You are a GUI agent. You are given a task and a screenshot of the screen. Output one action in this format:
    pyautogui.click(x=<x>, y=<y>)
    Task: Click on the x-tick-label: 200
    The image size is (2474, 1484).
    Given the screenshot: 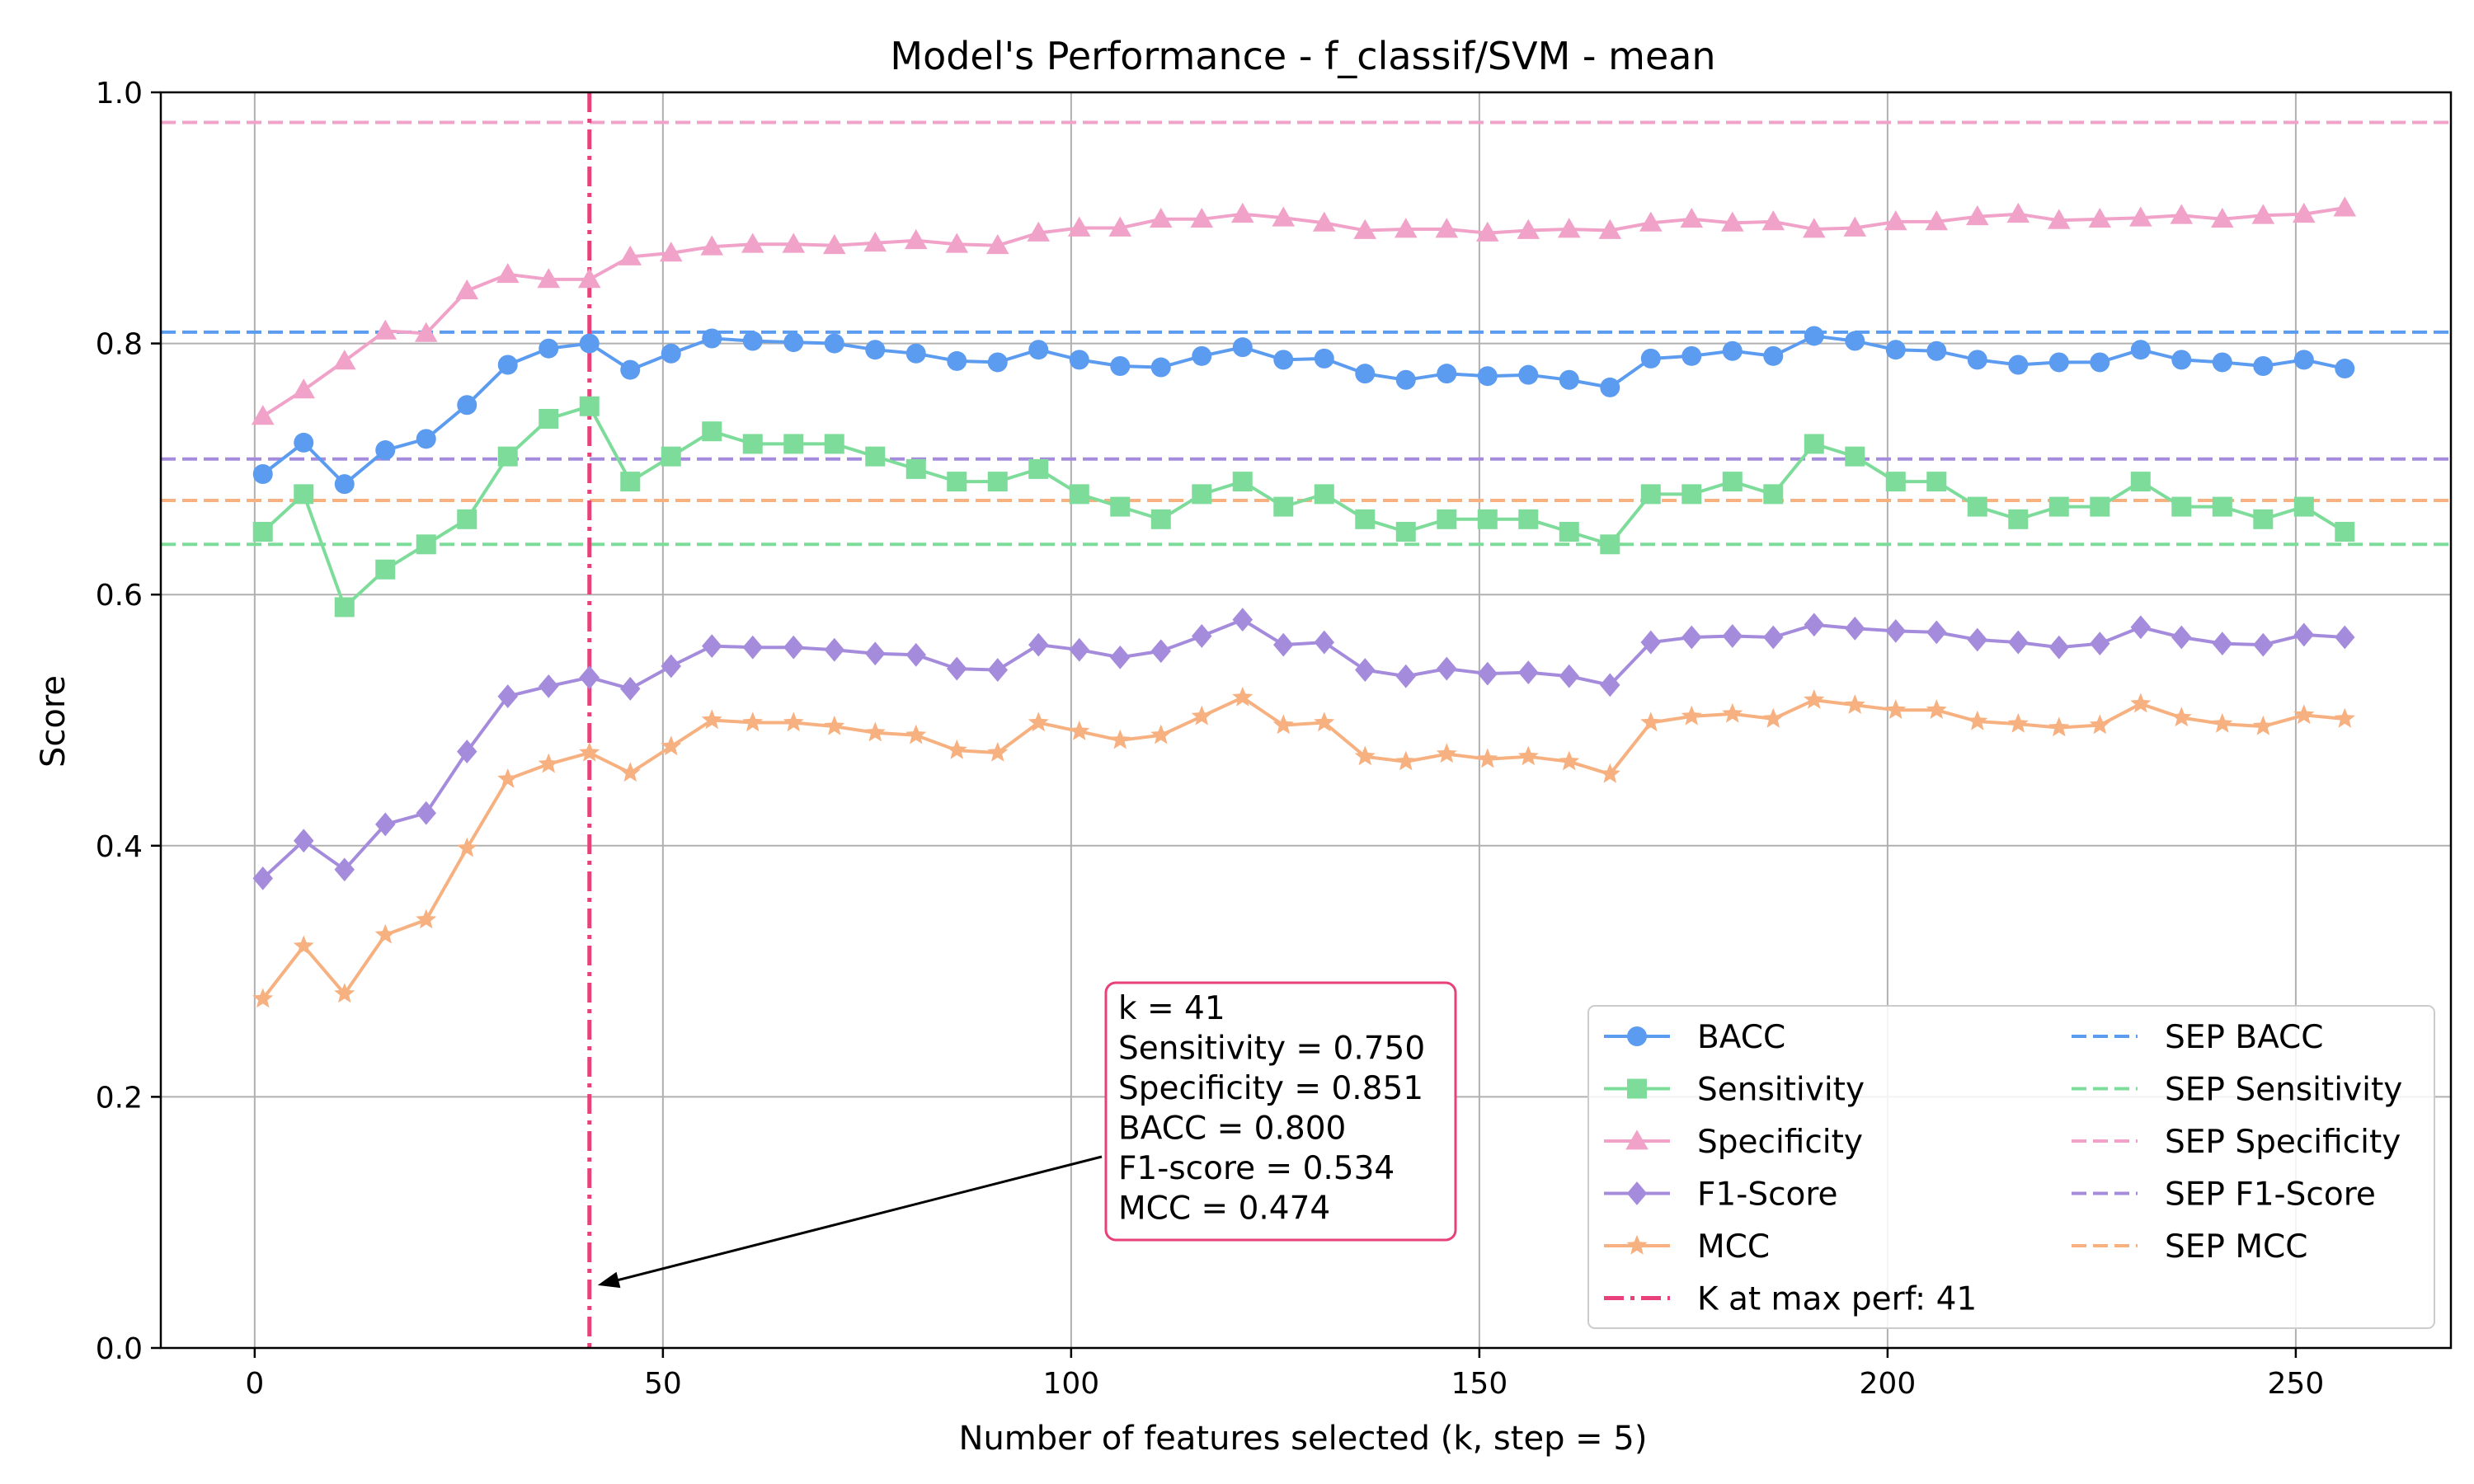 What is the action you would take?
    pyautogui.click(x=1888, y=1384)
    